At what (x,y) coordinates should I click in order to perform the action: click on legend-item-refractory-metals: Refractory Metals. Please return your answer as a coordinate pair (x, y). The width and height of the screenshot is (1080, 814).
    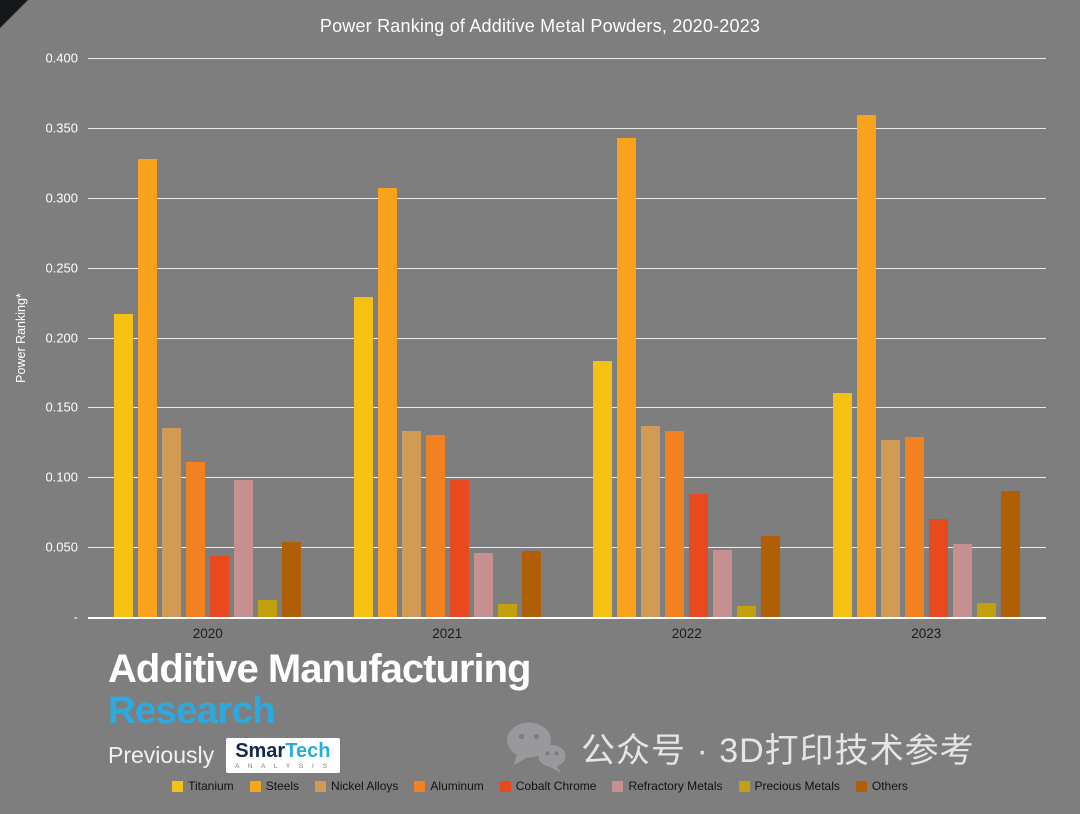
    Looking at the image, I should click on (667, 786).